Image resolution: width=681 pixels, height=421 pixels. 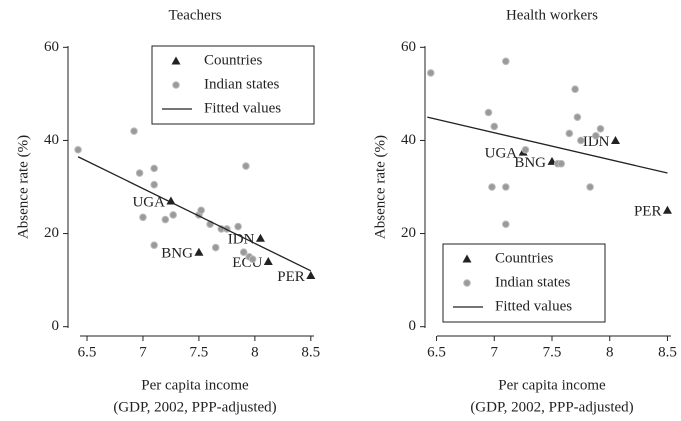 What do you see at coordinates (552, 15) in the screenshot?
I see `panel-title: Health workers` at bounding box center [552, 15].